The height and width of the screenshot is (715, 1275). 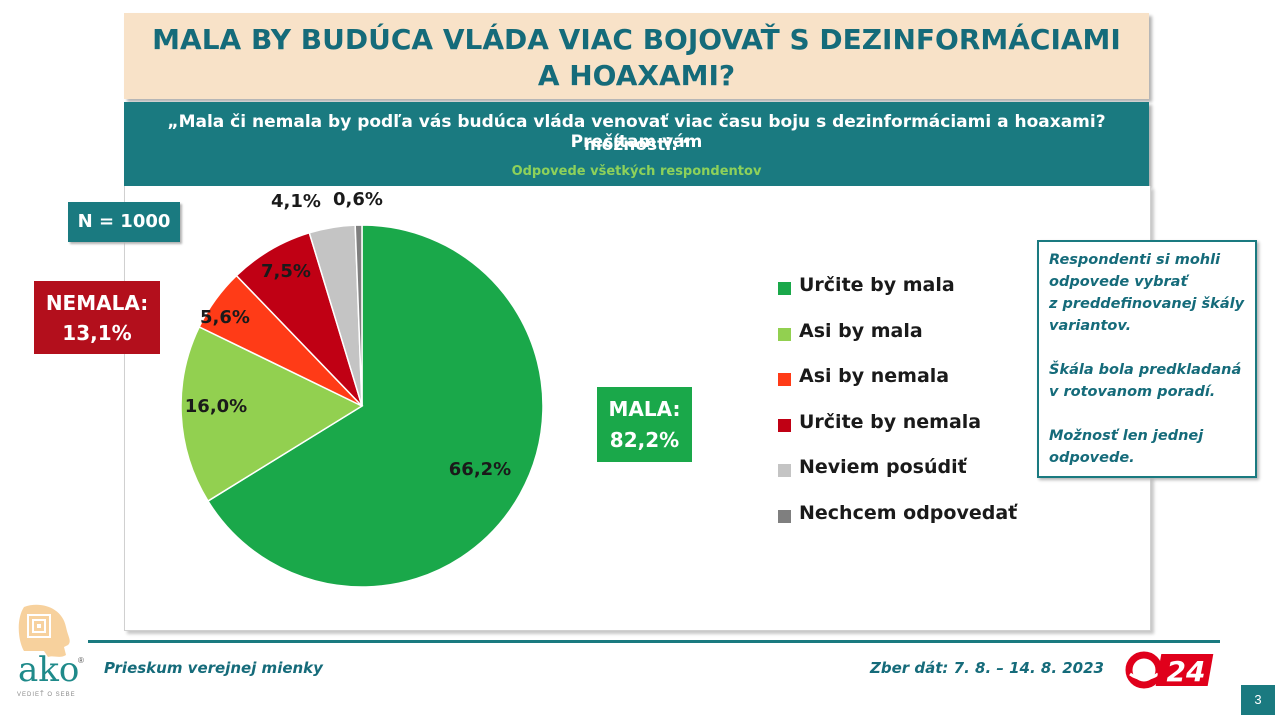 I want to click on legend-label: Asi by mala, so click(x=861, y=330).